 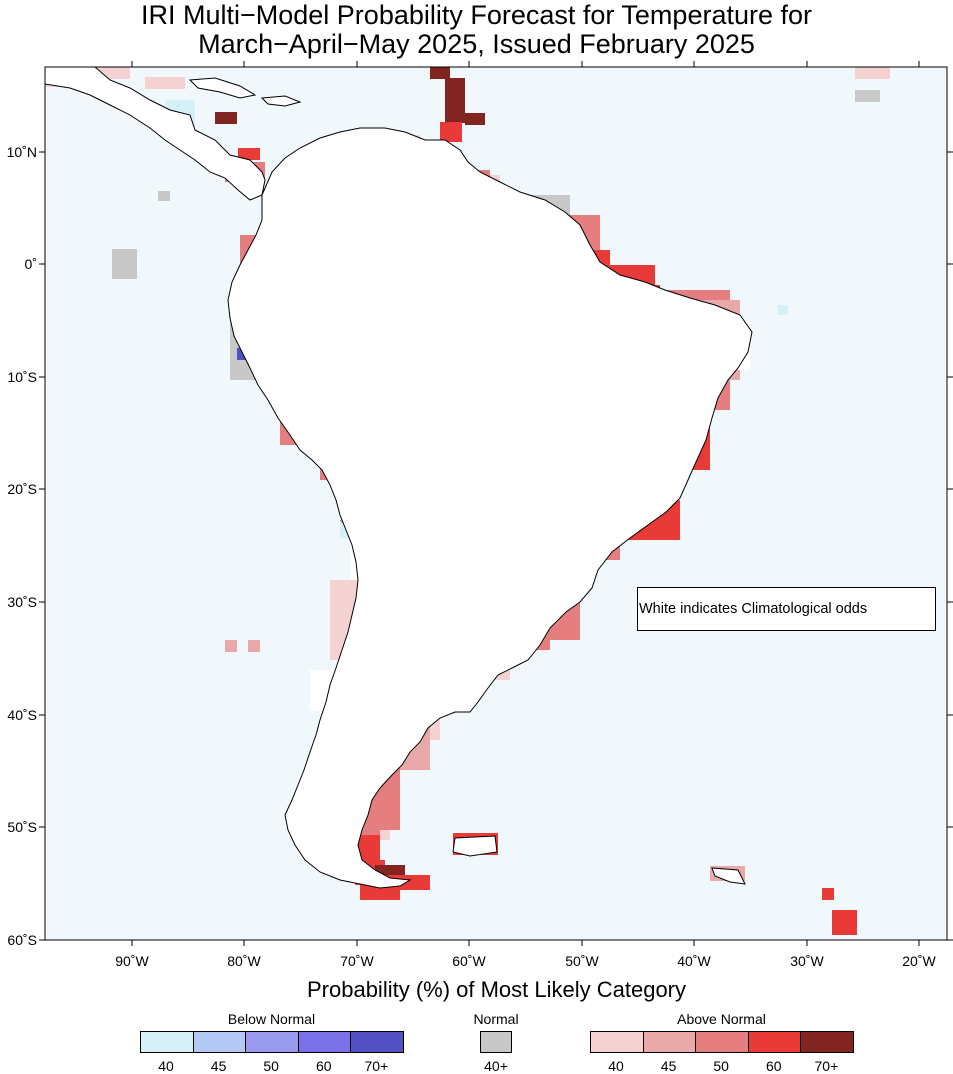 I want to click on legend-below-tick: 45, so click(x=218, y=1066).